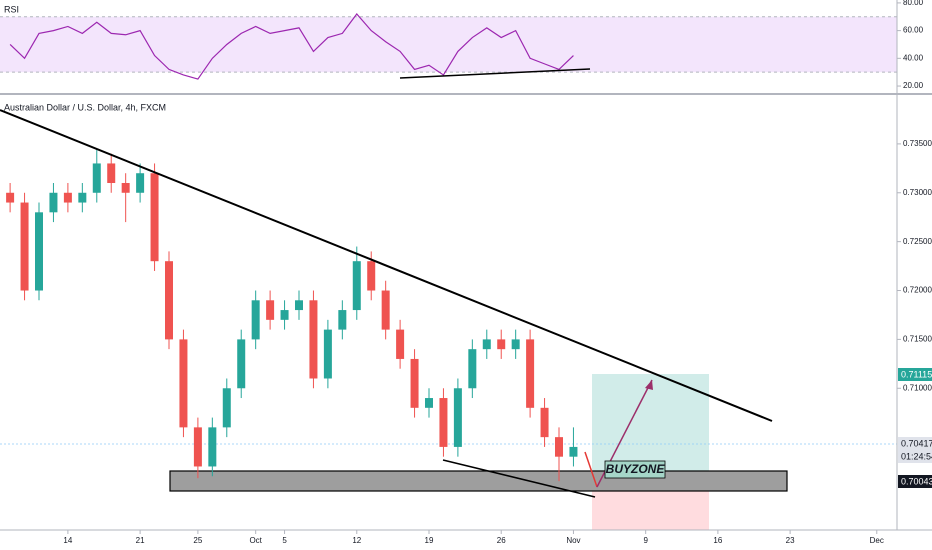 This screenshot has height=550, width=932. What do you see at coordinates (255, 540) in the screenshot?
I see `x-tick-label: Oct` at bounding box center [255, 540].